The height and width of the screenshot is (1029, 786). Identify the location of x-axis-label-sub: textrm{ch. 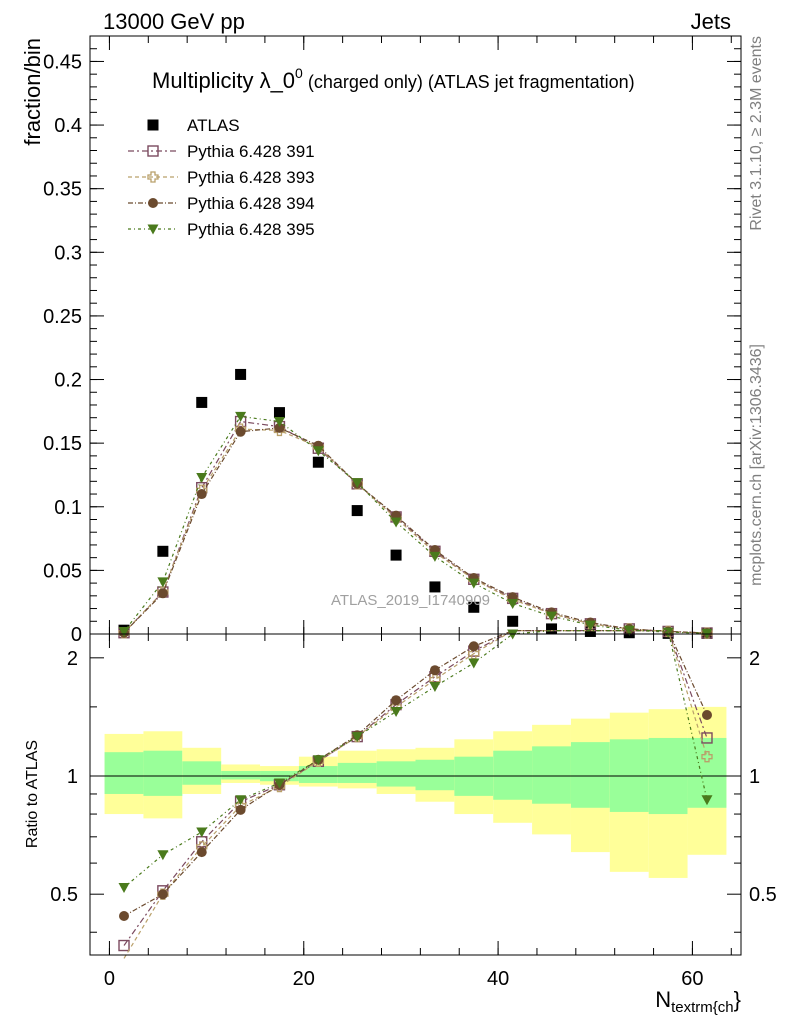
(702, 1007).